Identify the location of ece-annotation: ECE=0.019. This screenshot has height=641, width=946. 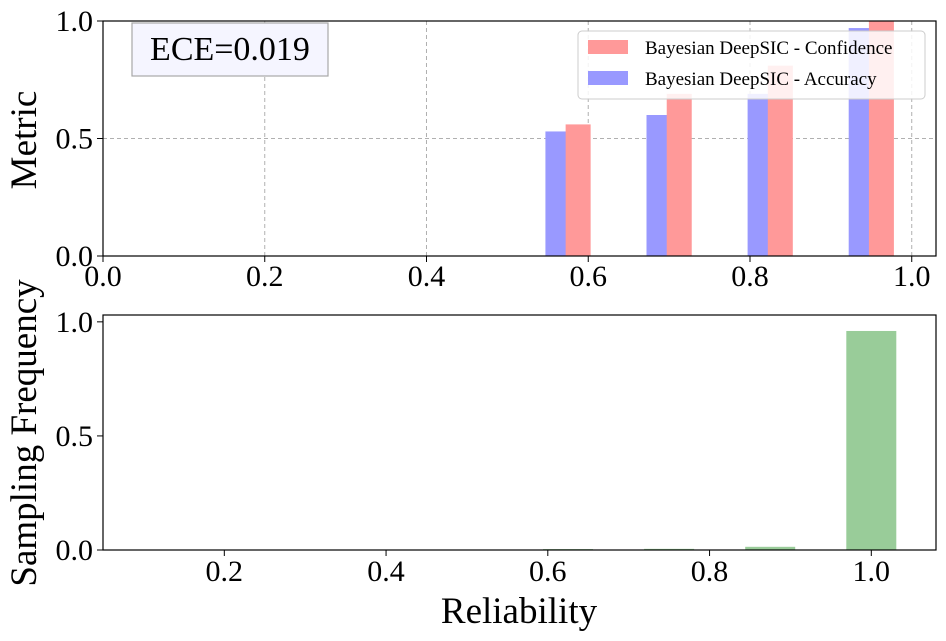
(230, 49).